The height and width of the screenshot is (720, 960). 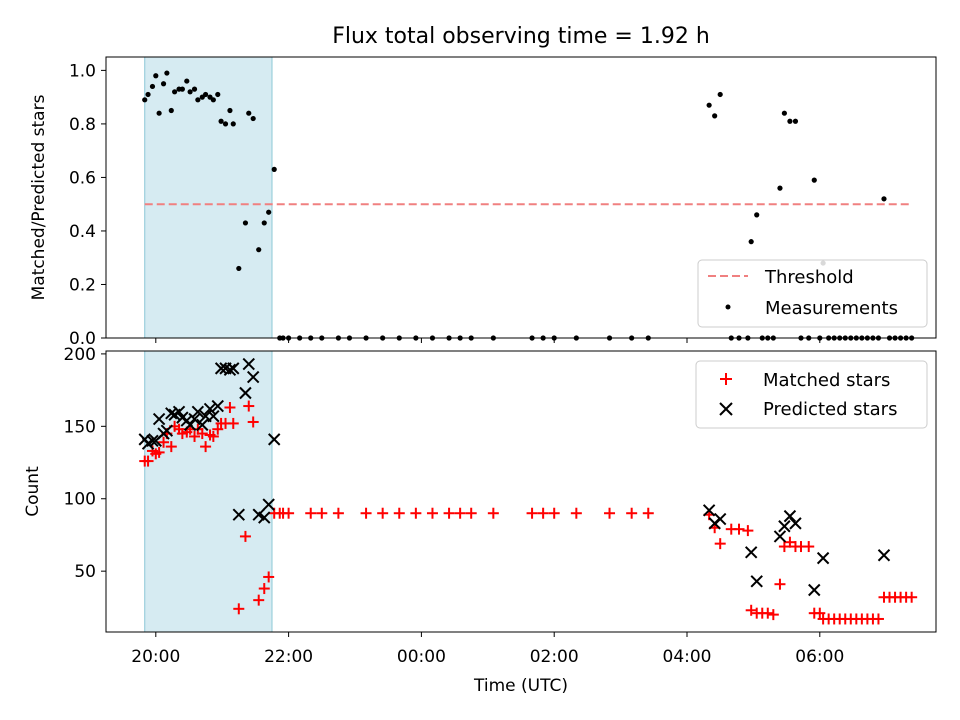 I want to click on x-tick-label: 20:00, so click(x=155, y=657).